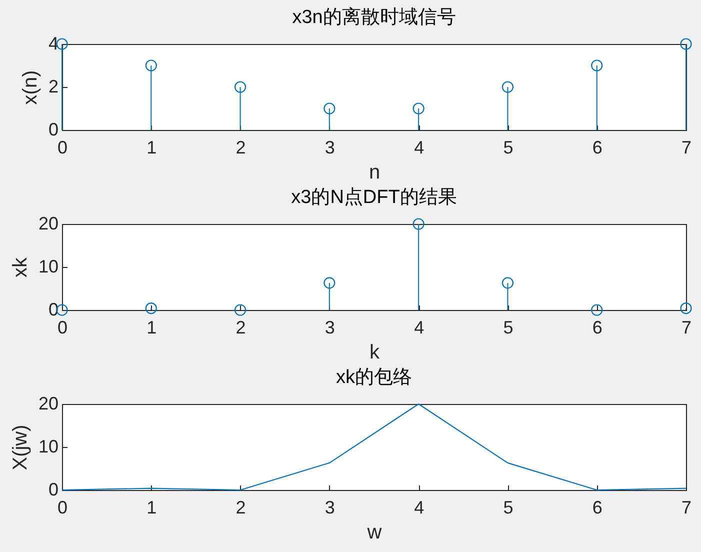 The height and width of the screenshot is (552, 701). What do you see at coordinates (20, 447) in the screenshot?
I see `y-axis-title: X(jw)` at bounding box center [20, 447].